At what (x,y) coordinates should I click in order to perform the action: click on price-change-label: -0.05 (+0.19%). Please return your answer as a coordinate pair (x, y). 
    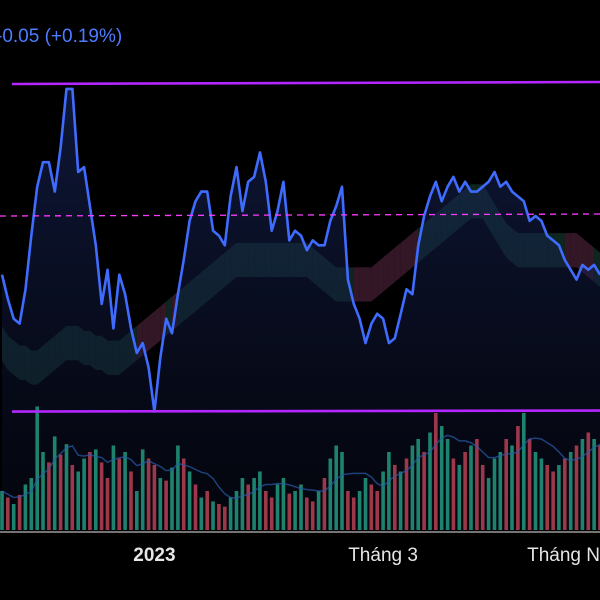
    Looking at the image, I should click on (61, 36).